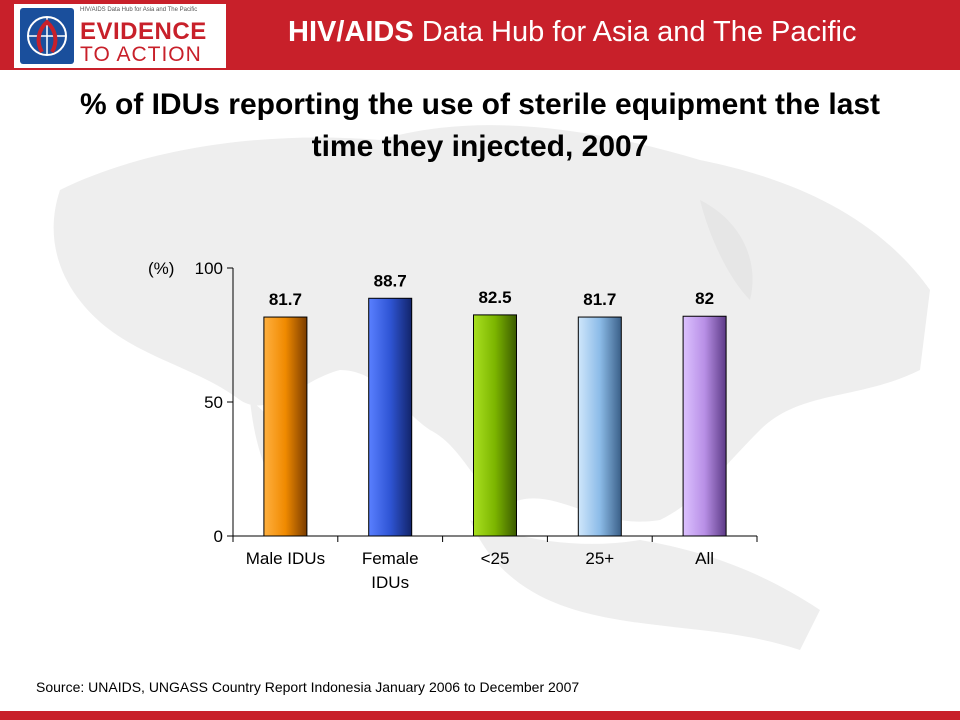 The height and width of the screenshot is (720, 960). Describe the element at coordinates (141, 54) in the screenshot. I see `logo-to-action-text: TO ACTION` at that location.